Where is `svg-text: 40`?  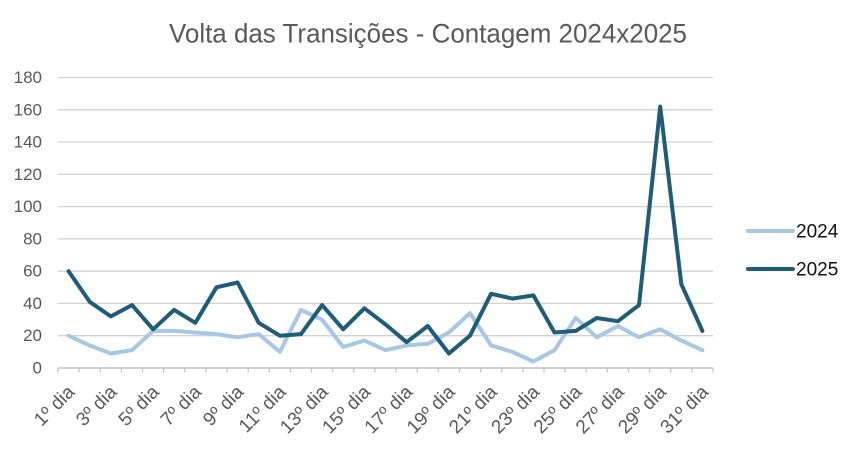 svg-text: 40 is located at coordinates (32, 303).